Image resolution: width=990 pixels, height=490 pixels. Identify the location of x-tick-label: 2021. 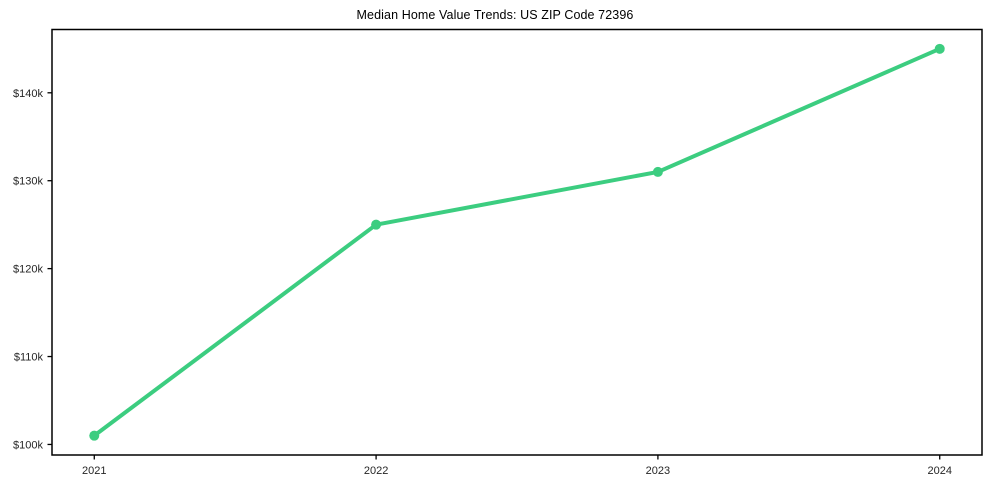
(94, 471).